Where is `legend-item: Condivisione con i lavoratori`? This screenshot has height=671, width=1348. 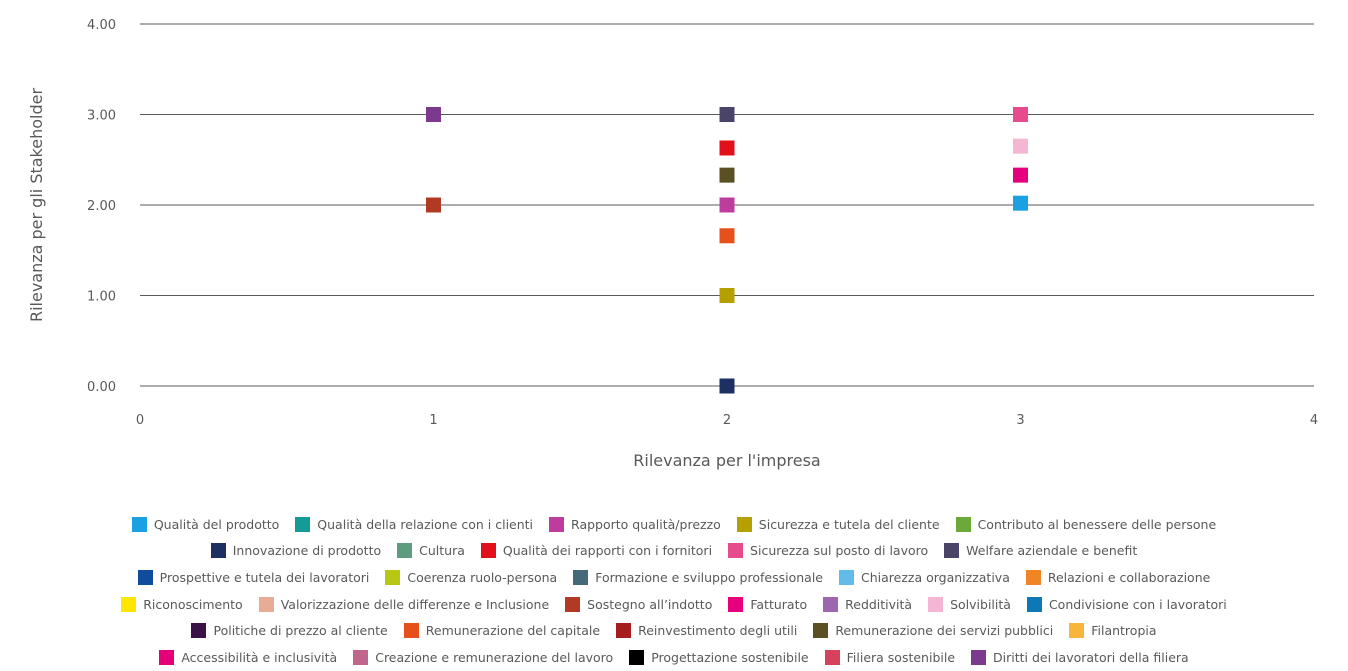
legend-item: Condivisione con i lavoratori is located at coordinates (1126, 604).